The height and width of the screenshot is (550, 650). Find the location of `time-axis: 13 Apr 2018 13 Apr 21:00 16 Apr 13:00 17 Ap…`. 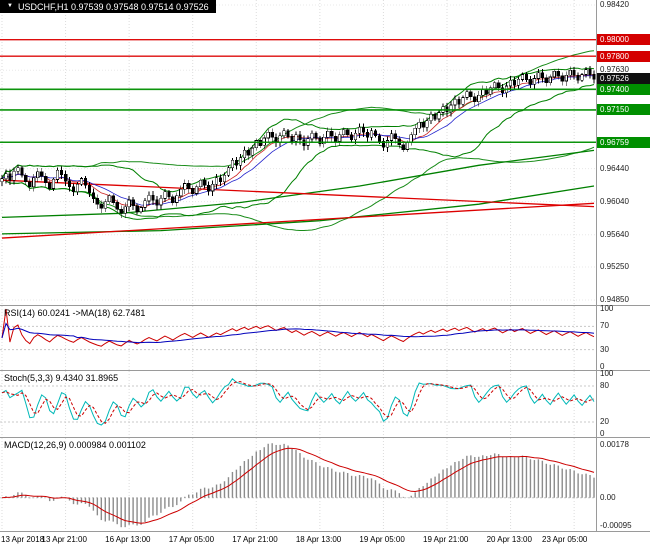

time-axis: 13 Apr 2018 13 Apr 21:00 16 Apr 13:00 17 Ap… is located at coordinates (325, 541).